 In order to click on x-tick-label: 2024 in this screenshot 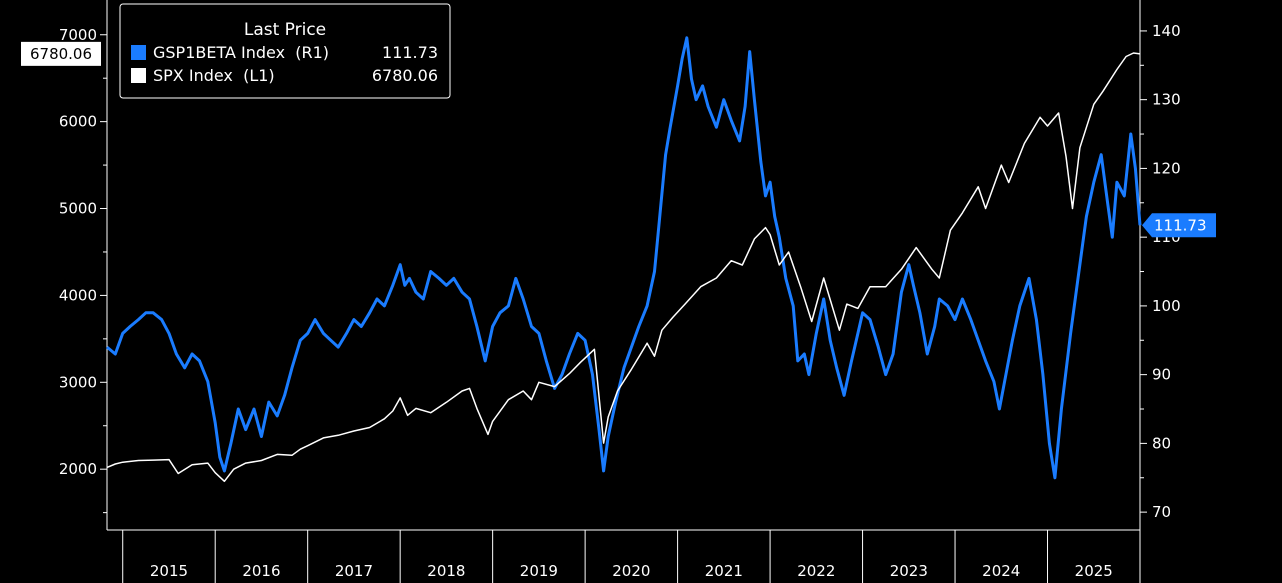, I will do `click(1001, 571)`.